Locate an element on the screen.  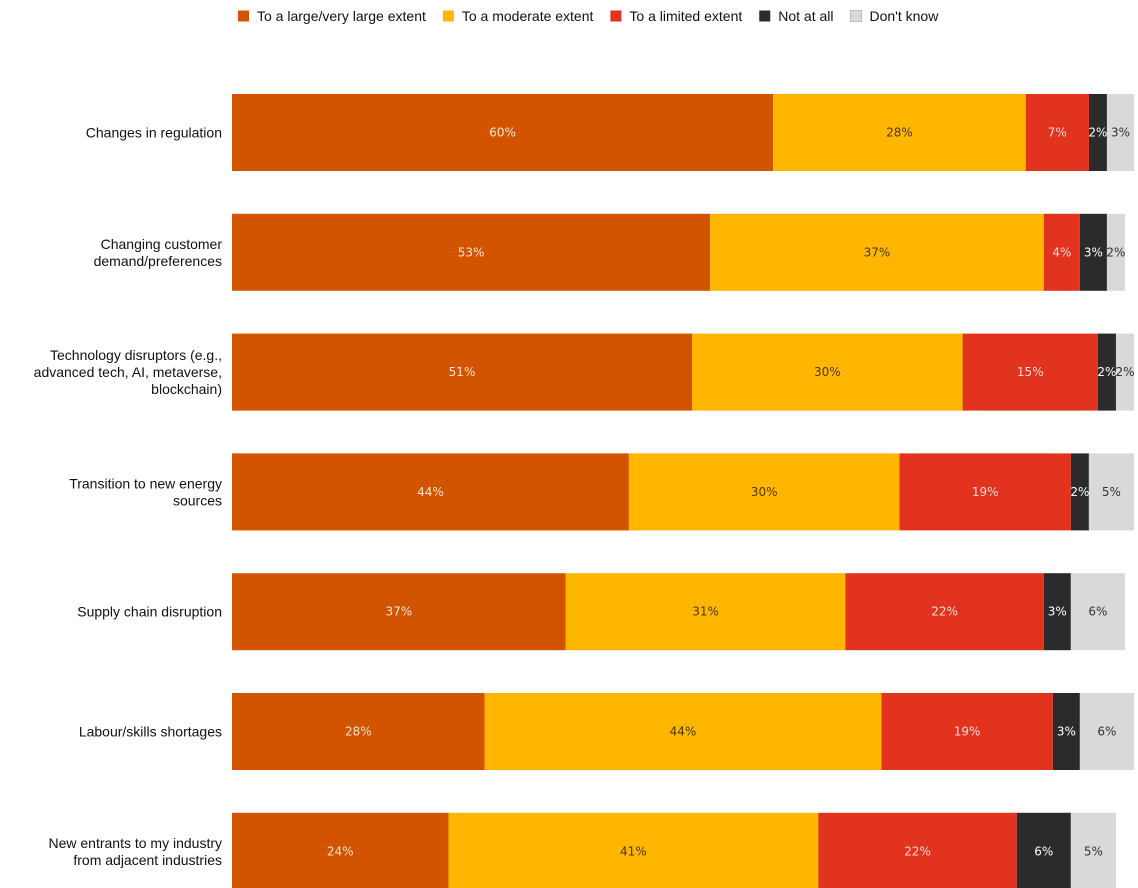
data-label: 60% is located at coordinates (502, 133).